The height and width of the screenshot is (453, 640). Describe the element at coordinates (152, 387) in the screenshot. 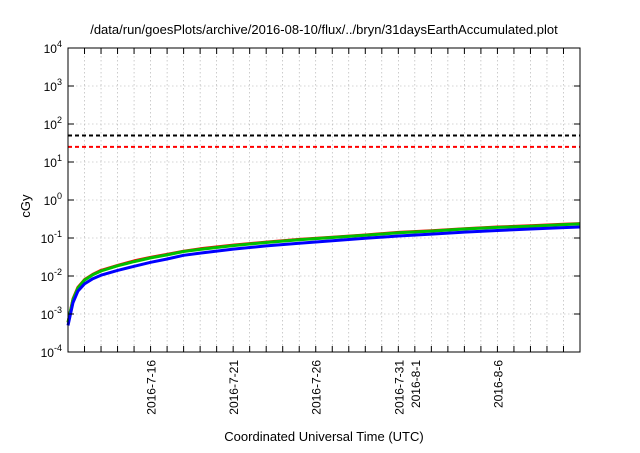

I see `x-tick-label: 2016-7-16` at that location.